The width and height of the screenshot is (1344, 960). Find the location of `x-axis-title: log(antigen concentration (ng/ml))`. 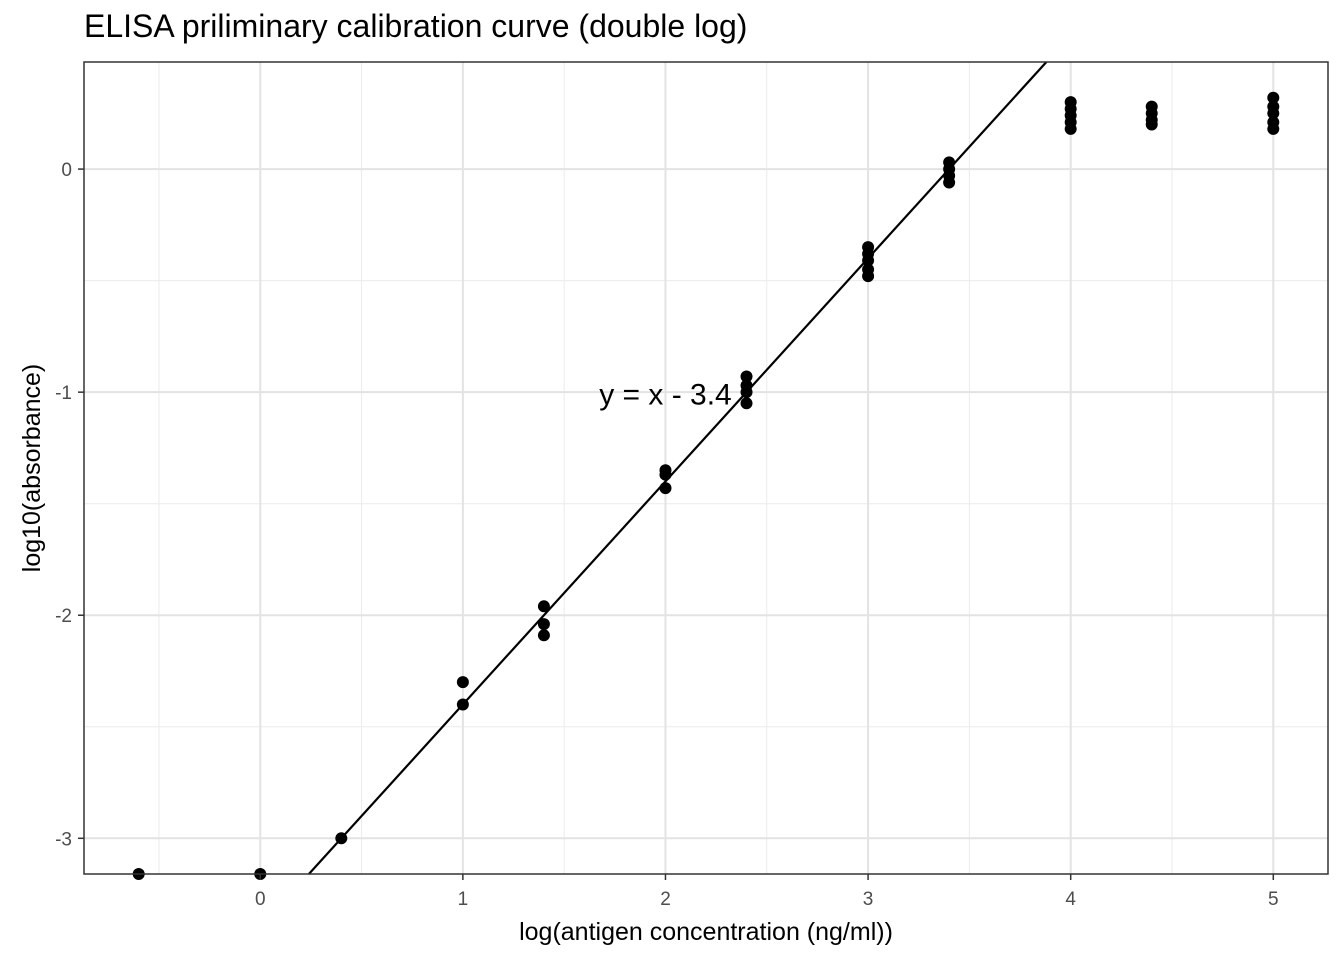

x-axis-title: log(antigen concentration (ng/ml)) is located at coordinates (706, 932).